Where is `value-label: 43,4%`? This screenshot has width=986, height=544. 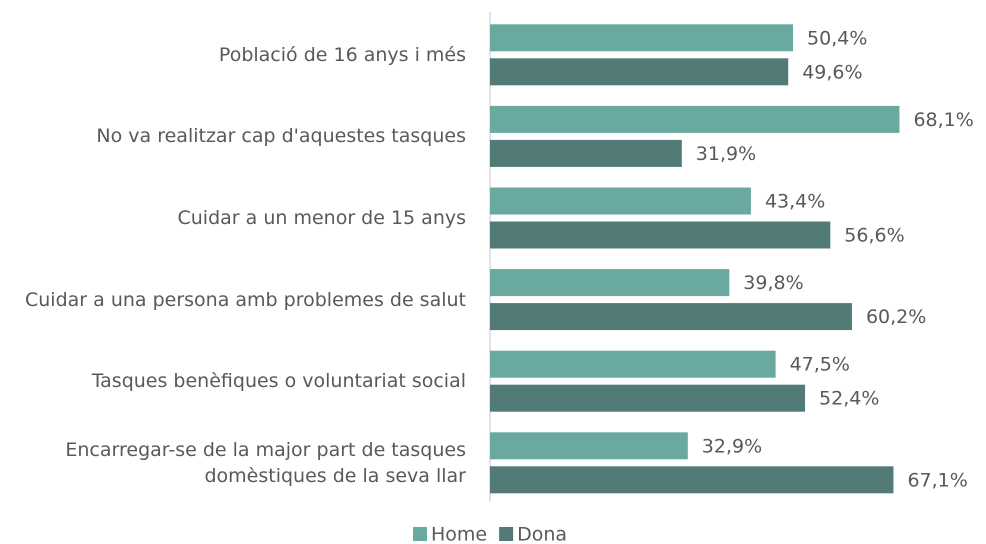 value-label: 43,4% is located at coordinates (795, 202).